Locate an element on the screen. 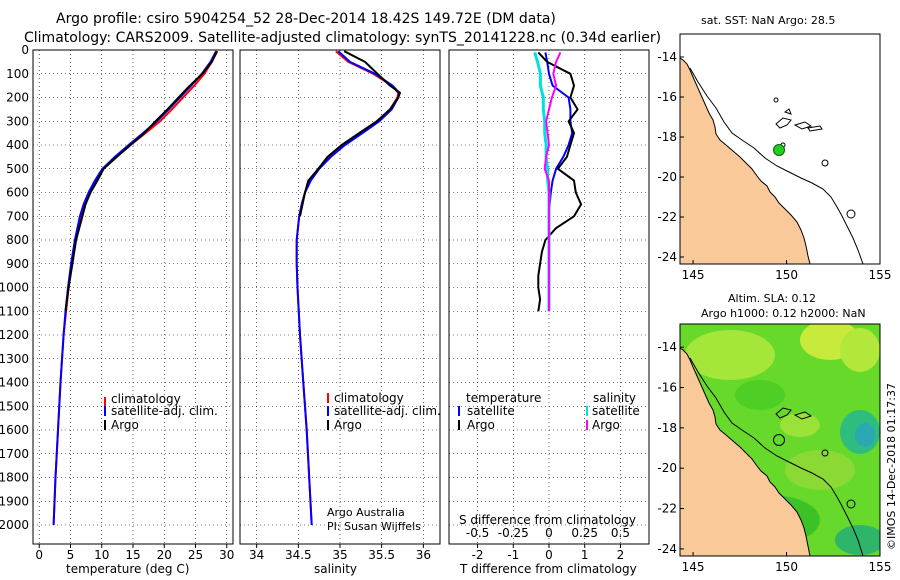 The width and height of the screenshot is (900, 580). y-tick-label: 0 is located at coordinates (25, 50).